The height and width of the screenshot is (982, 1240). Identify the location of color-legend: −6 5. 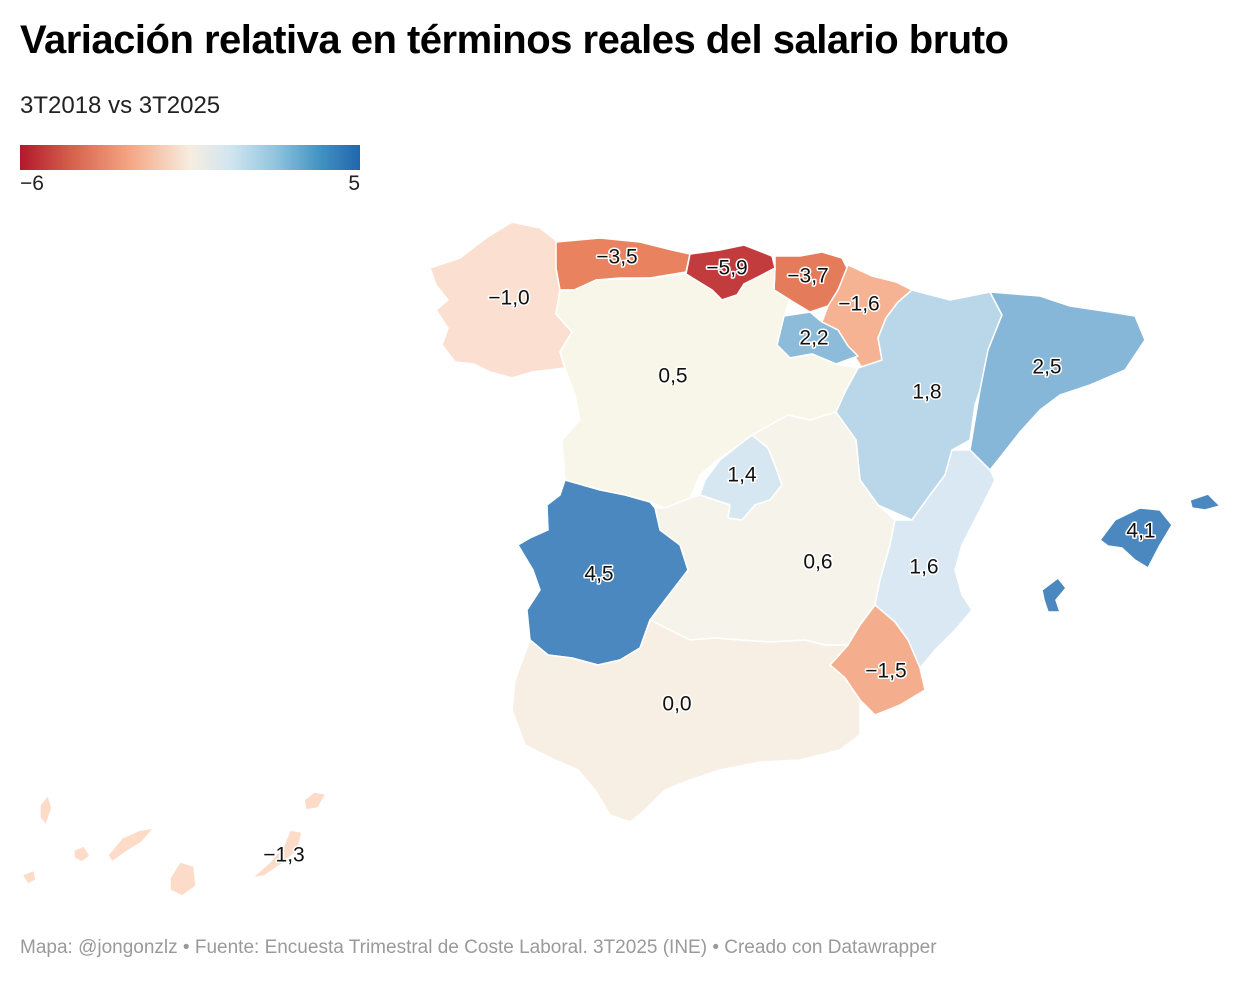
(190, 170).